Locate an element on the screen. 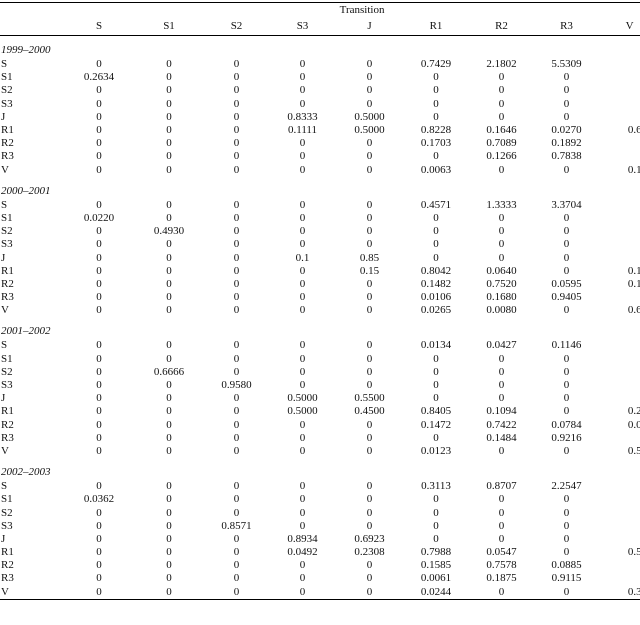 This screenshot has height=625, width=640. table-cell: 0.0220 is located at coordinates (99, 217).